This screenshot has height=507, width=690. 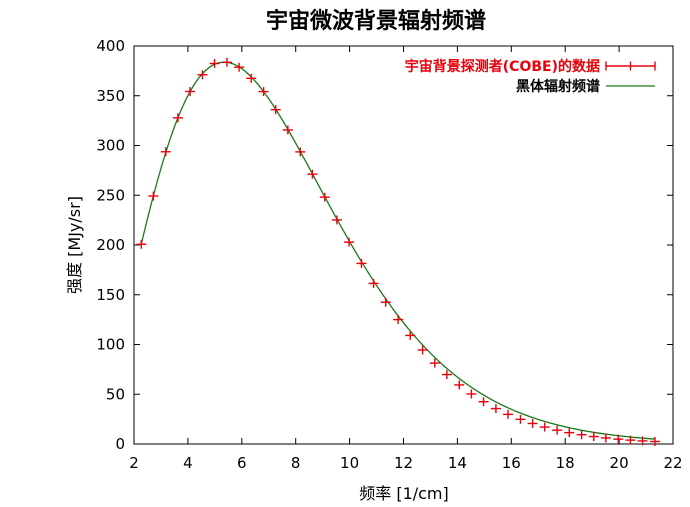 I want to click on x-tick-label: 16, so click(x=511, y=463).